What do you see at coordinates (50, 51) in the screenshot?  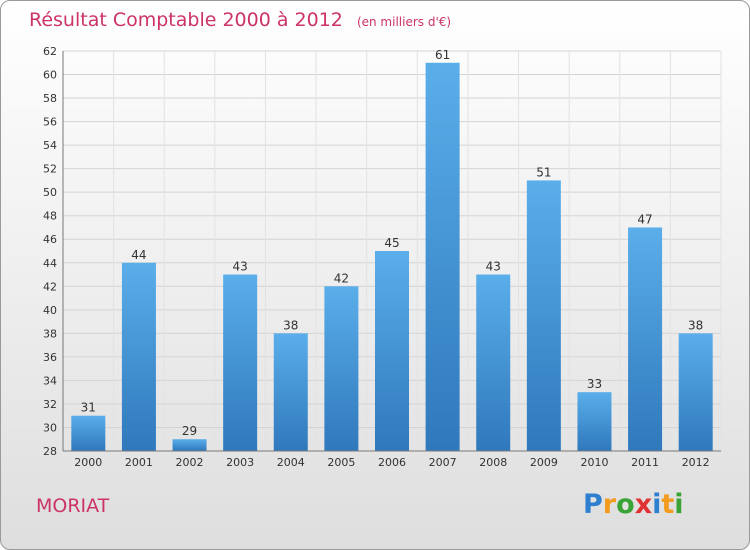 I see `y-tick-label: 62` at bounding box center [50, 51].